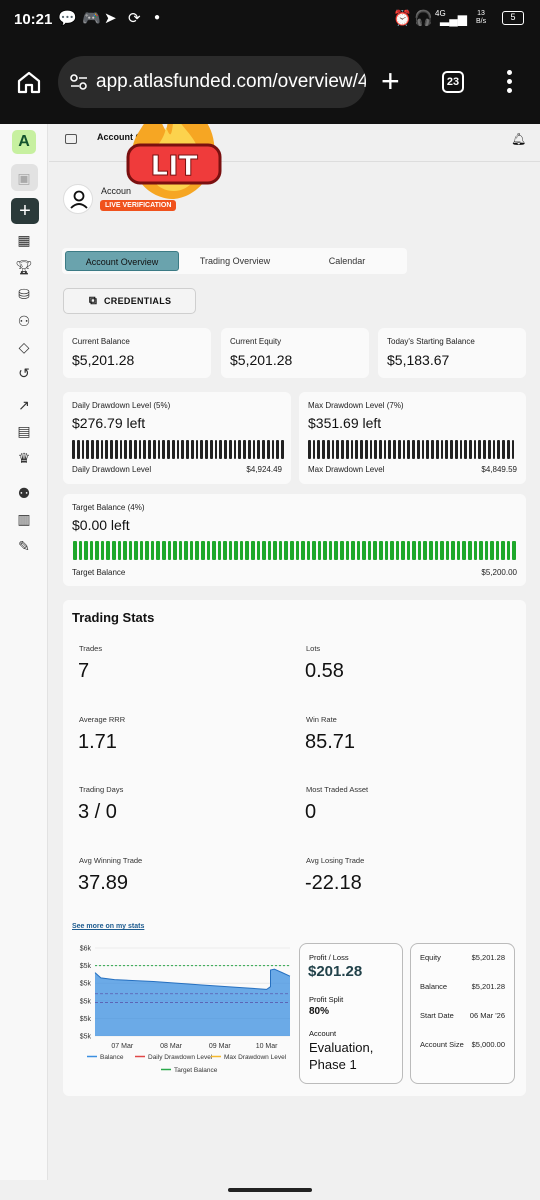  I want to click on site-settings-icon, so click(79, 82).